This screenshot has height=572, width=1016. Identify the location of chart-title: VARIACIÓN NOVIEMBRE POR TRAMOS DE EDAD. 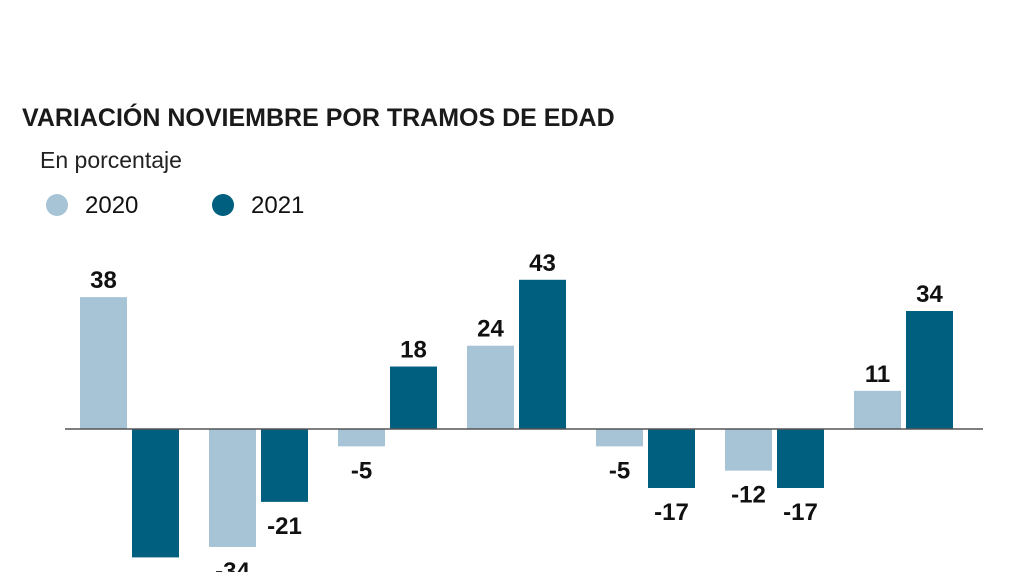
(318, 117).